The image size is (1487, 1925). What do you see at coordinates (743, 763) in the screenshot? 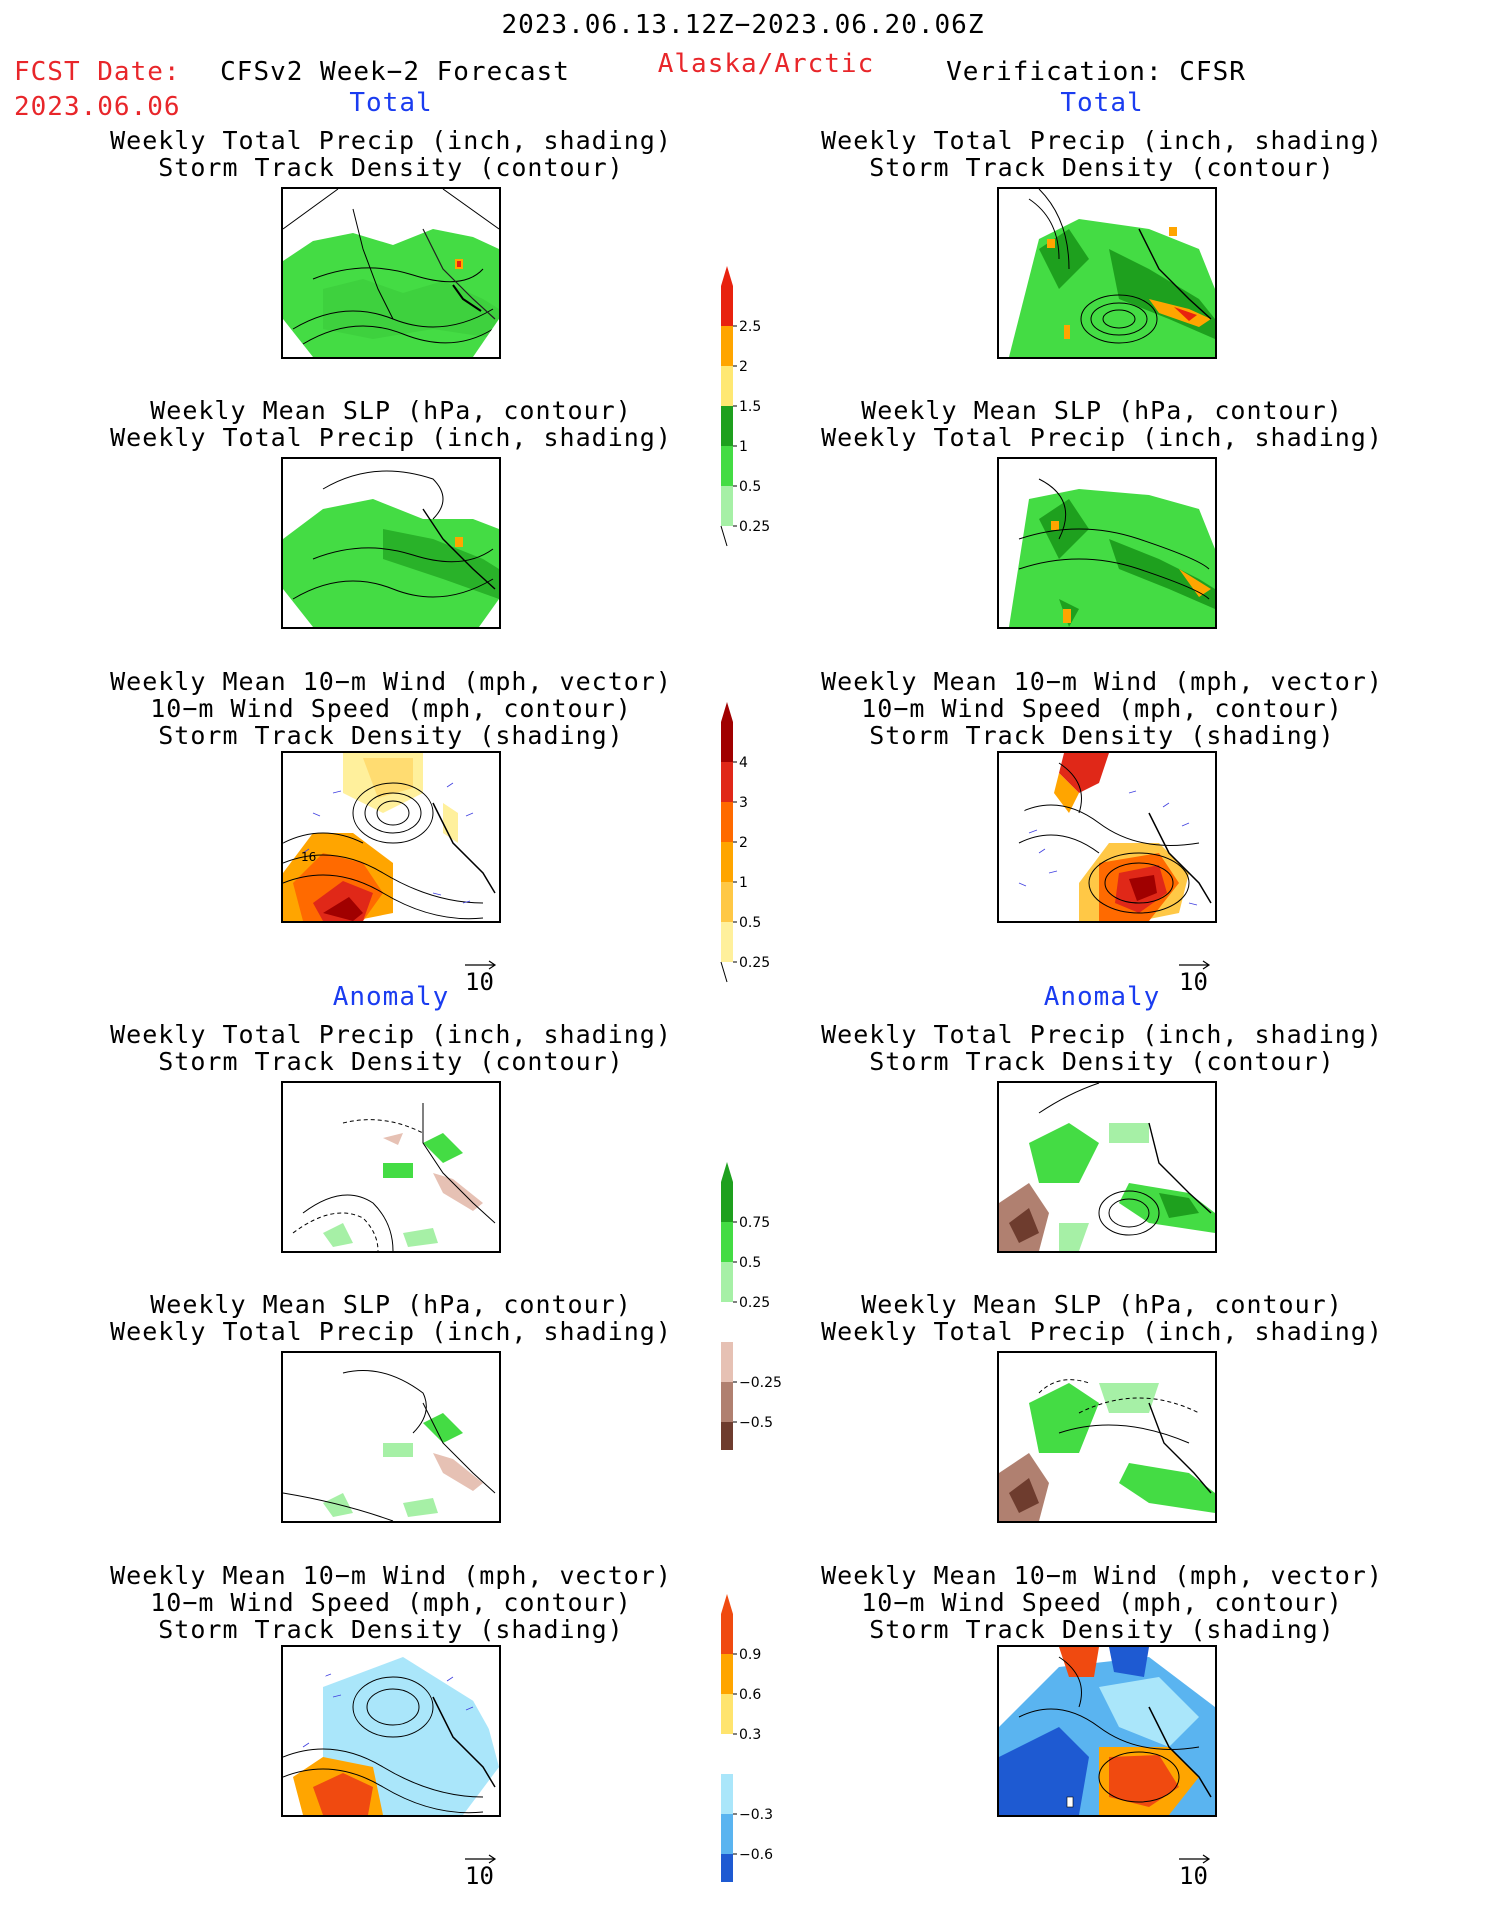
I see `colorbar-label: 4` at bounding box center [743, 763].